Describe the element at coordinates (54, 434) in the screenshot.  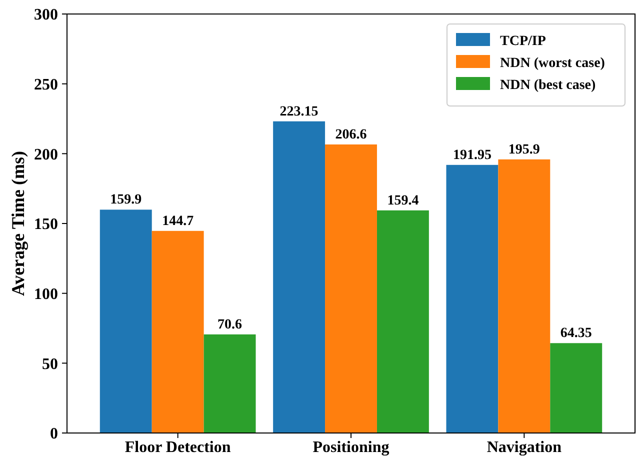
I see `y-tick-label: 0` at that location.